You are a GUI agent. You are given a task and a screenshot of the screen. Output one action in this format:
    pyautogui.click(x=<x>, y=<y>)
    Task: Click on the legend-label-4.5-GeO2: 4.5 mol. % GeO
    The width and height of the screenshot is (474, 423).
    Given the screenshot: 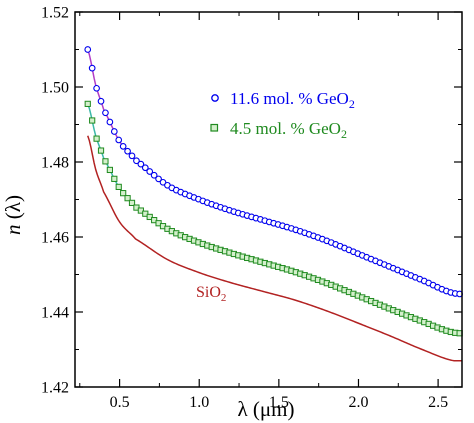 What is the action you would take?
    pyautogui.click(x=285, y=128)
    